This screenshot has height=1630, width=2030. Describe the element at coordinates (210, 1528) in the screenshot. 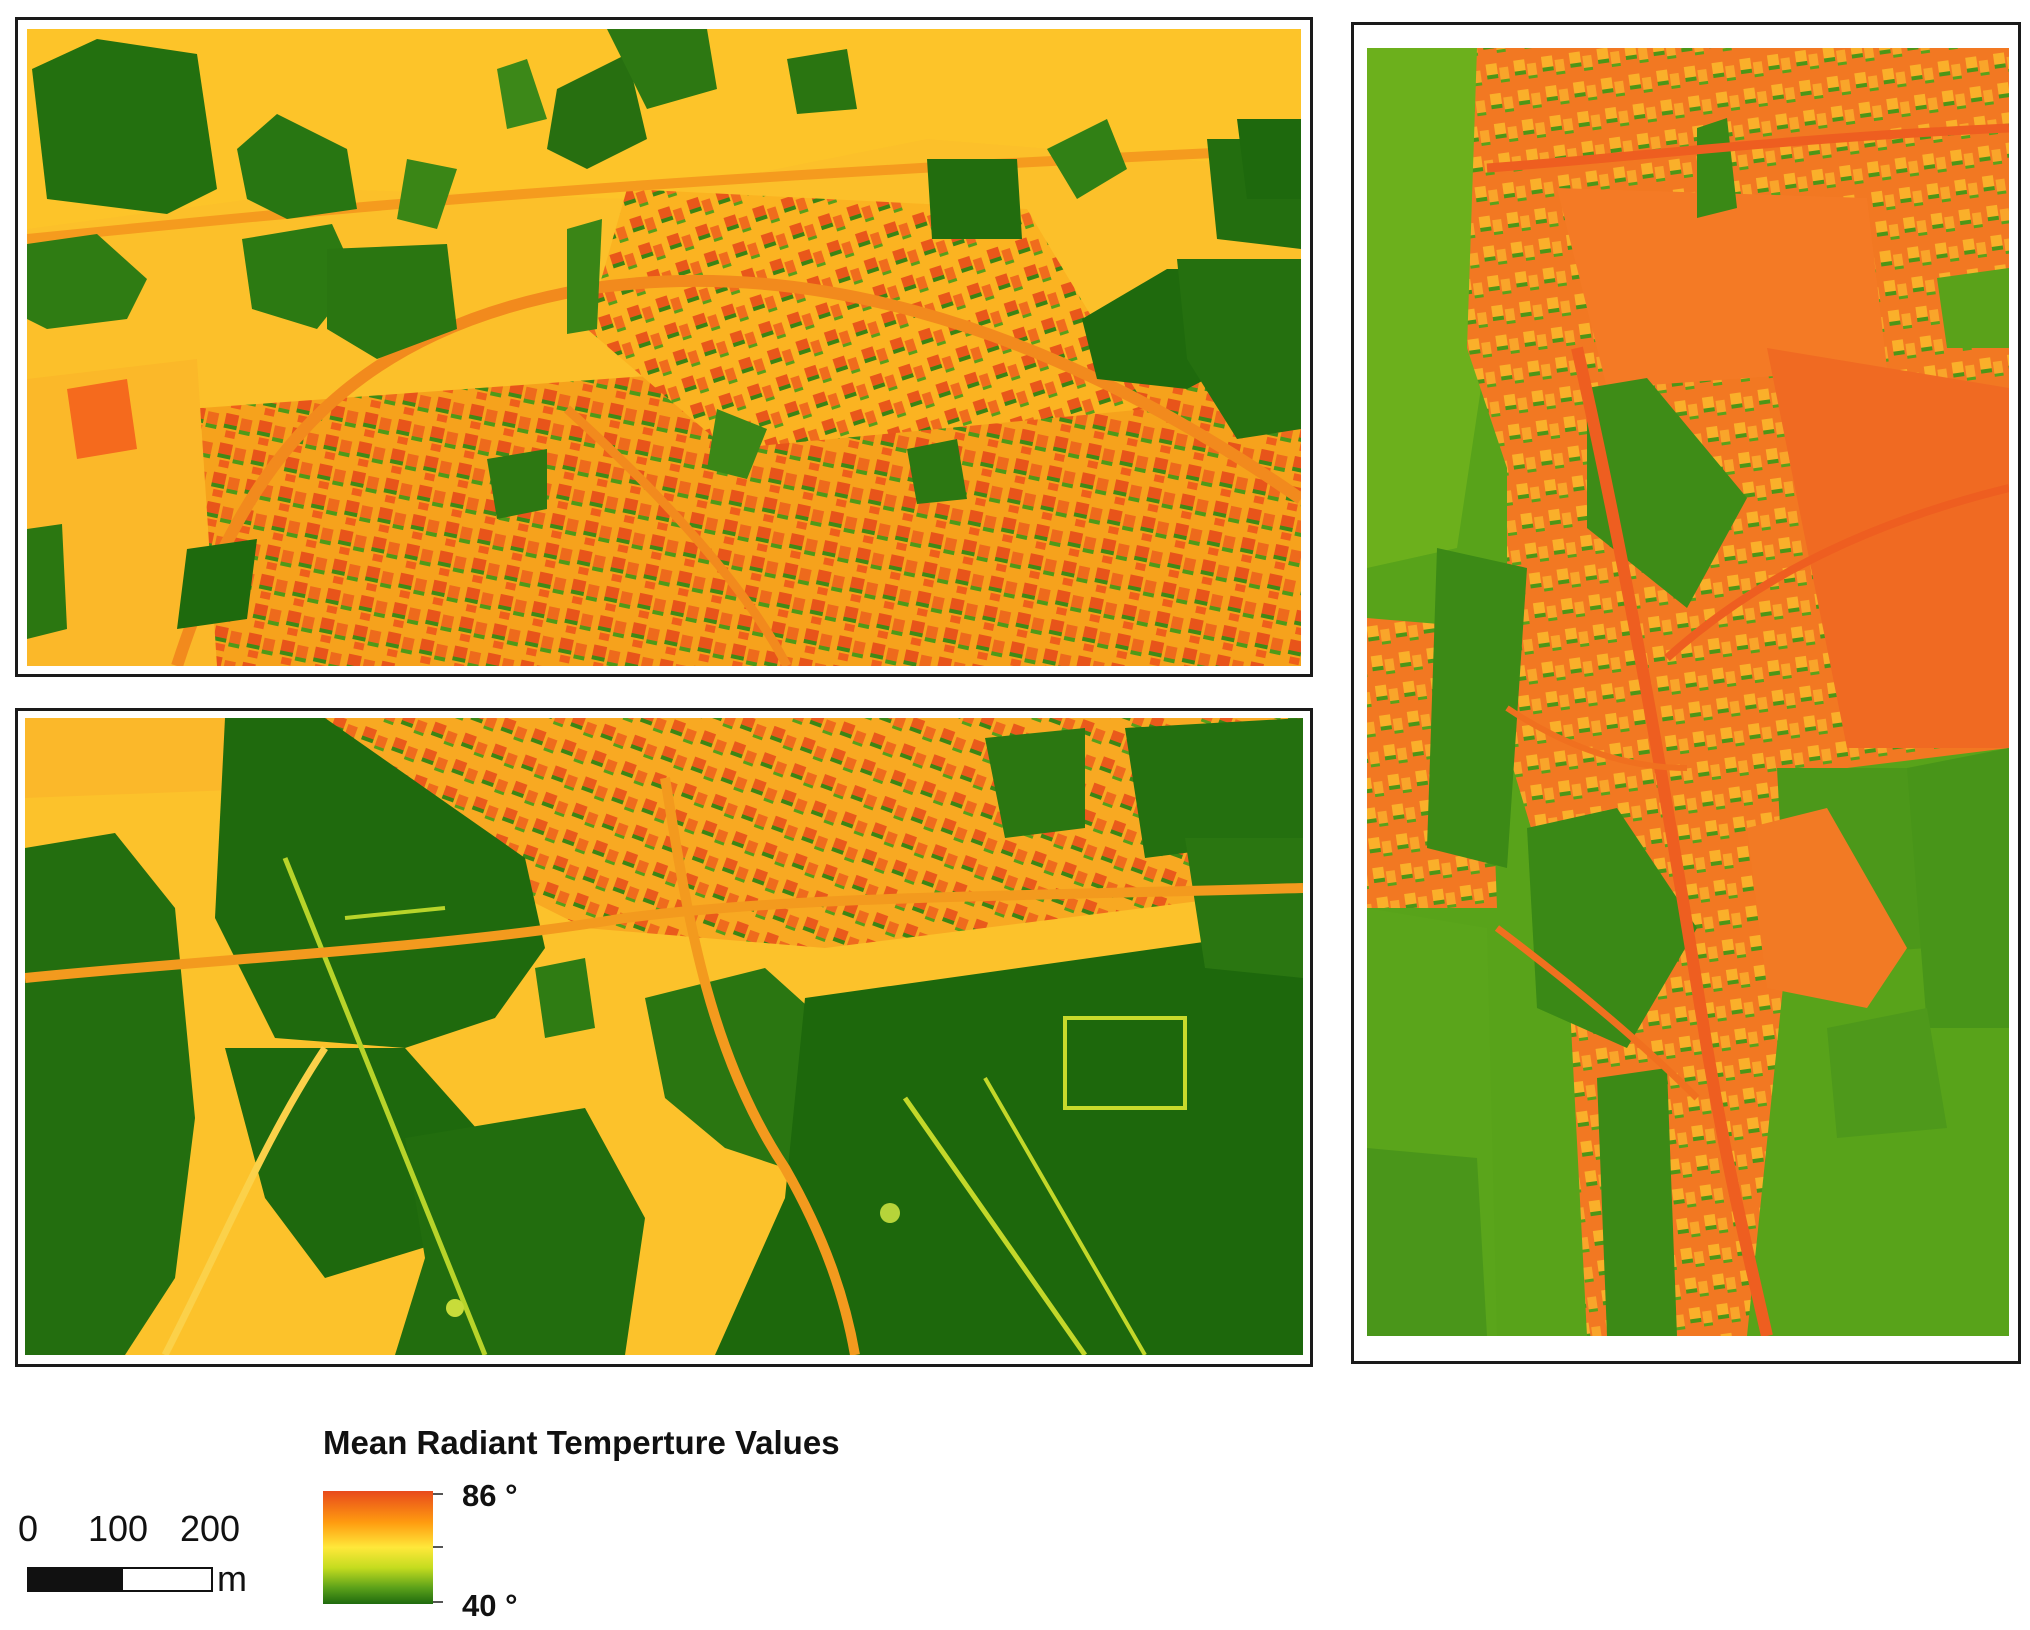

I see `scalebar-label-200: 200` at that location.